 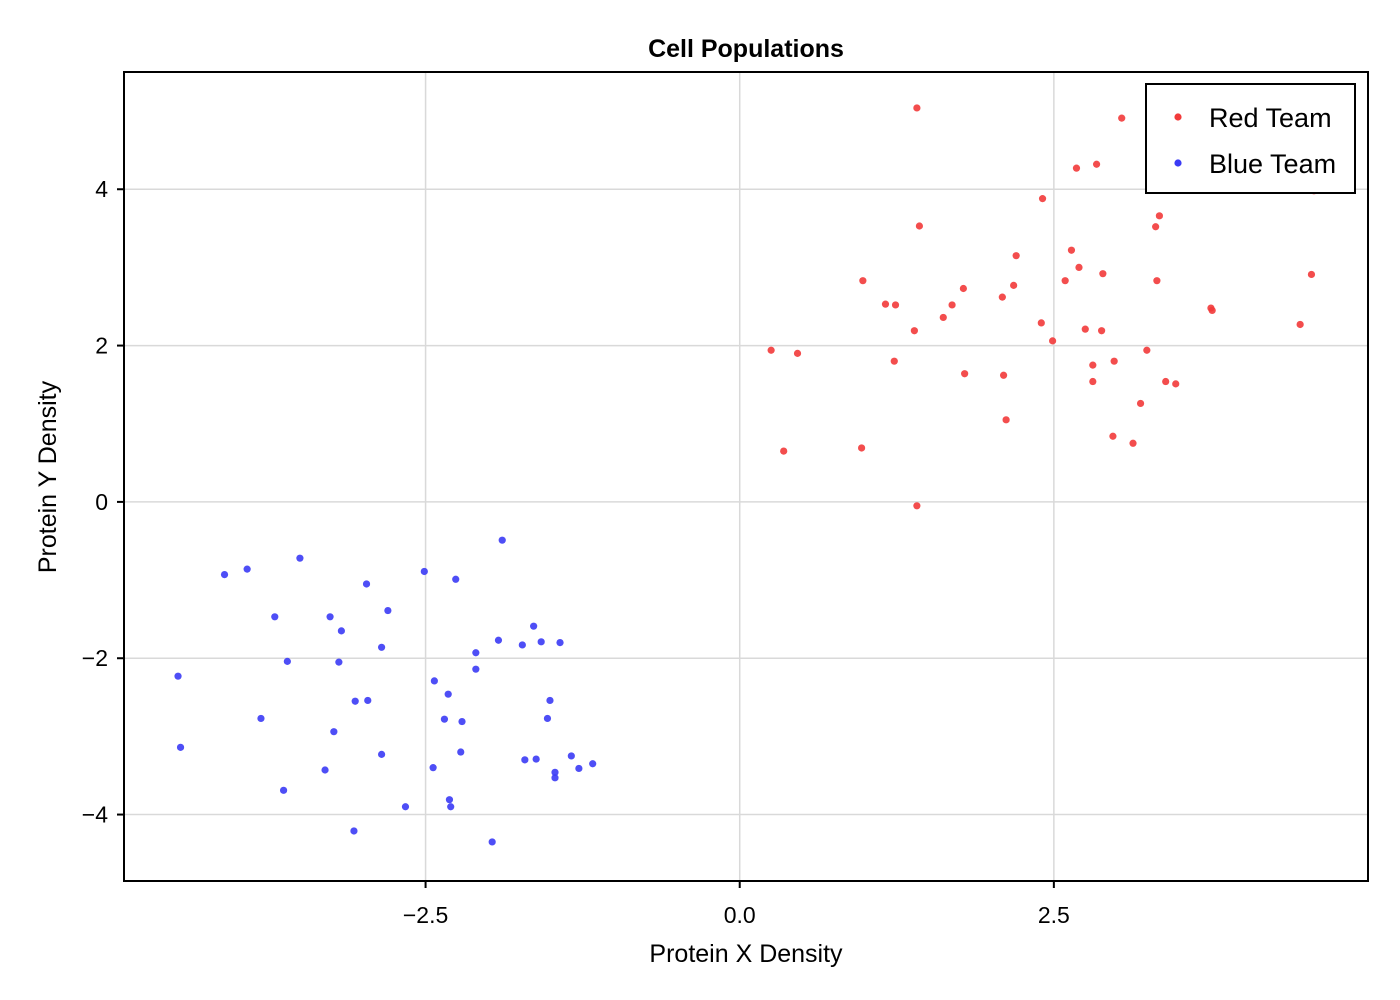 What do you see at coordinates (101, 346) in the screenshot?
I see `y-tick-label: 2` at bounding box center [101, 346].